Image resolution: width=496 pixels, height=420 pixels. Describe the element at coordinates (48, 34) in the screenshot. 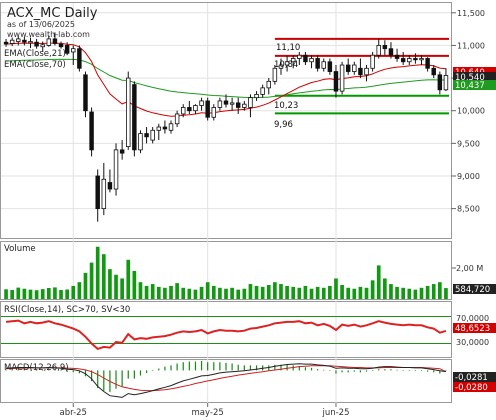

I see `chart-source: www.wealth-lab.com` at that location.